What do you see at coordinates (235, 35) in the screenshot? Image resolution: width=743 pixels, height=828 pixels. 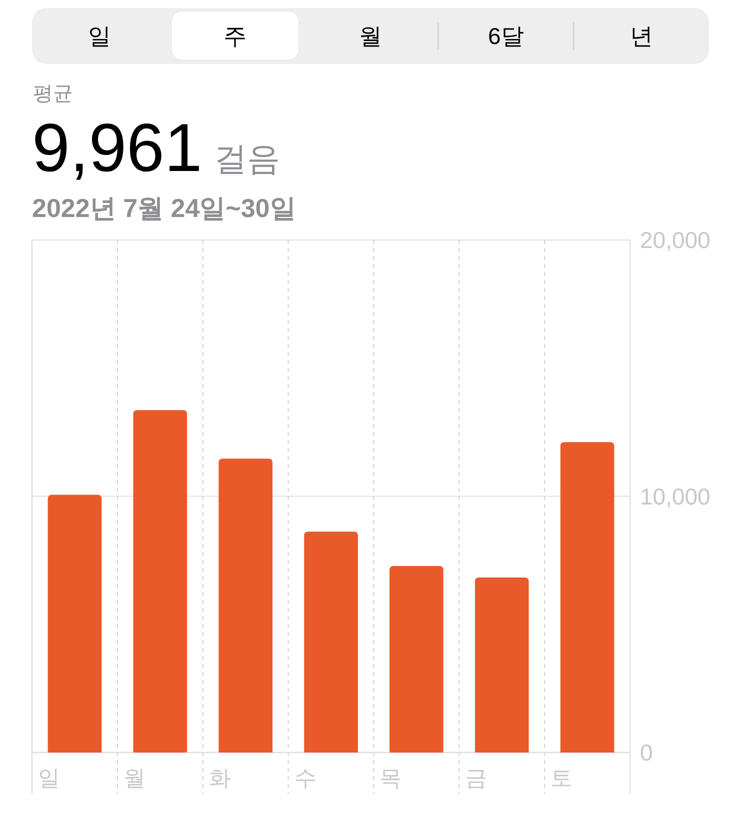 I see `selected-tab: 주` at bounding box center [235, 35].